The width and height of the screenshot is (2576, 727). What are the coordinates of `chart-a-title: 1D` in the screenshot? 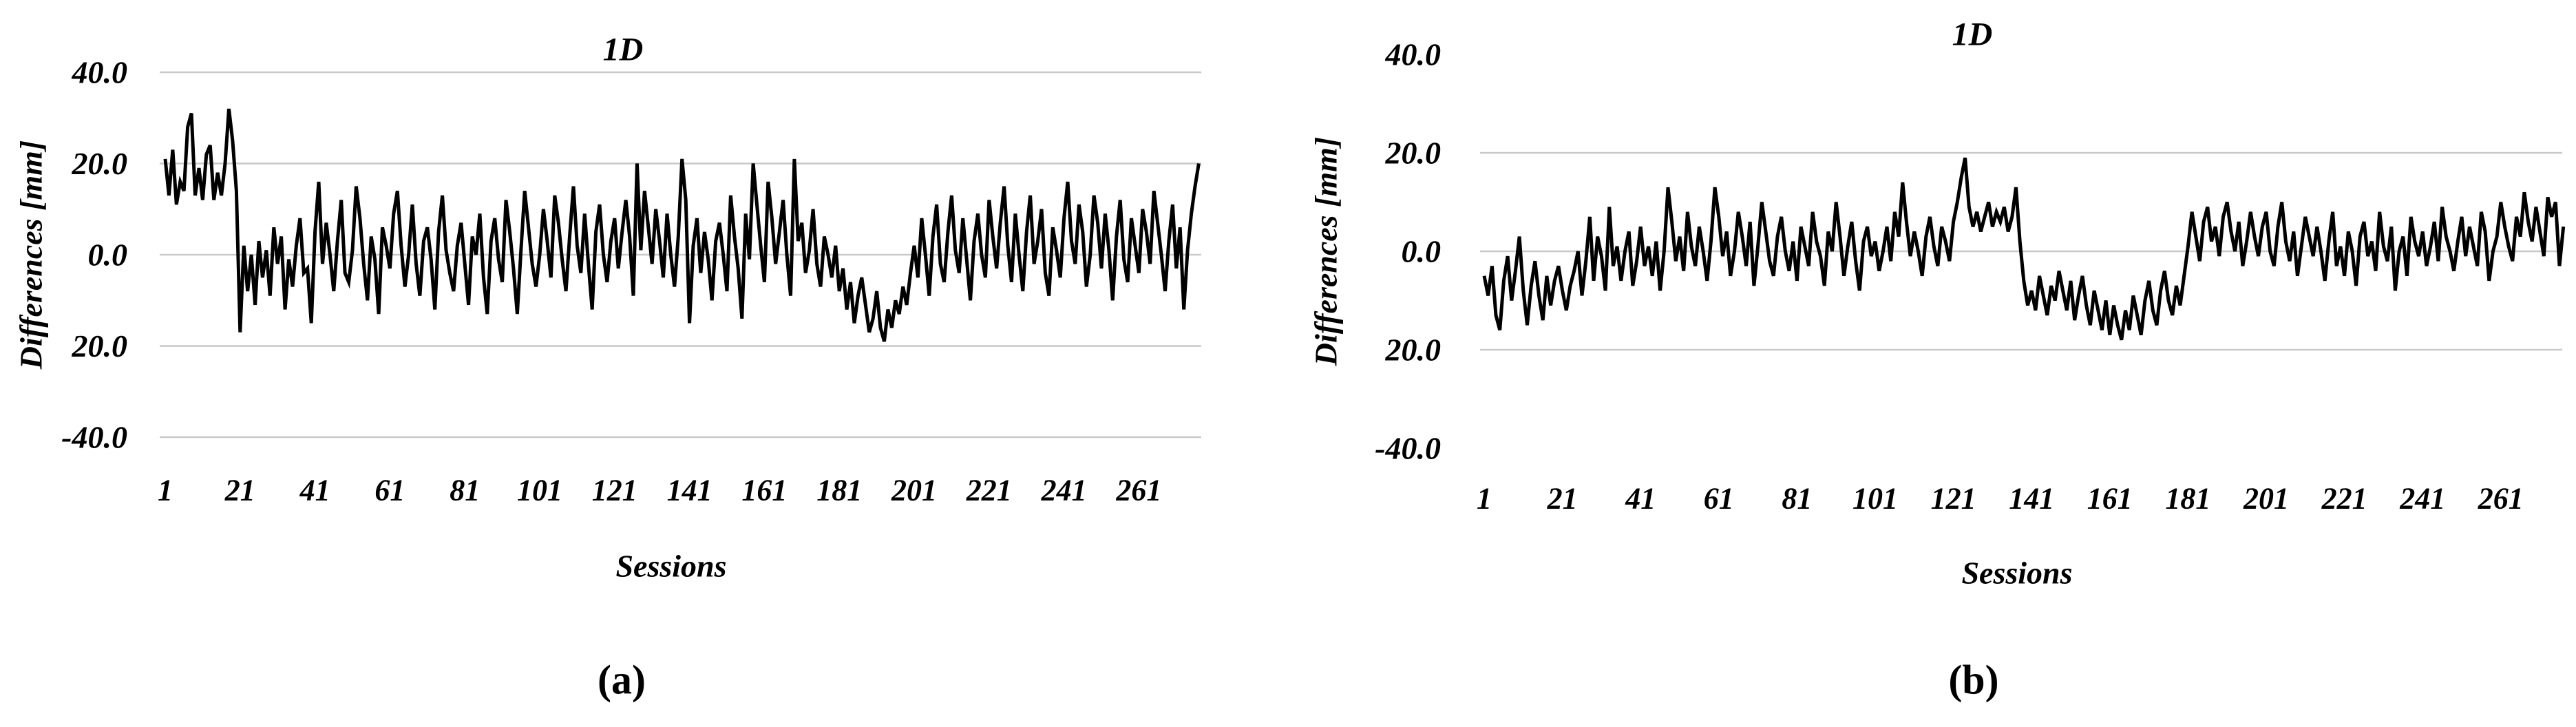 It's located at (623, 50).